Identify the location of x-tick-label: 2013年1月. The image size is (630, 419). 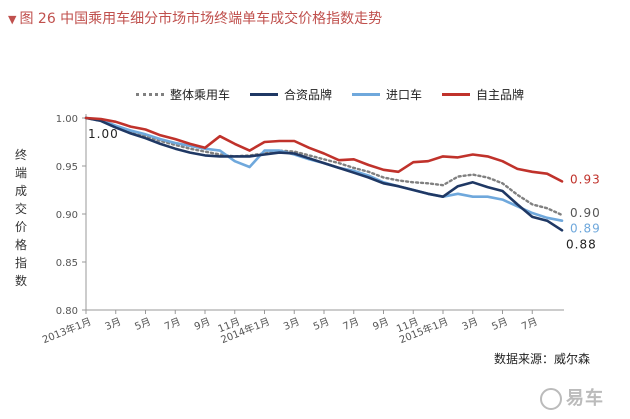
(66, 330).